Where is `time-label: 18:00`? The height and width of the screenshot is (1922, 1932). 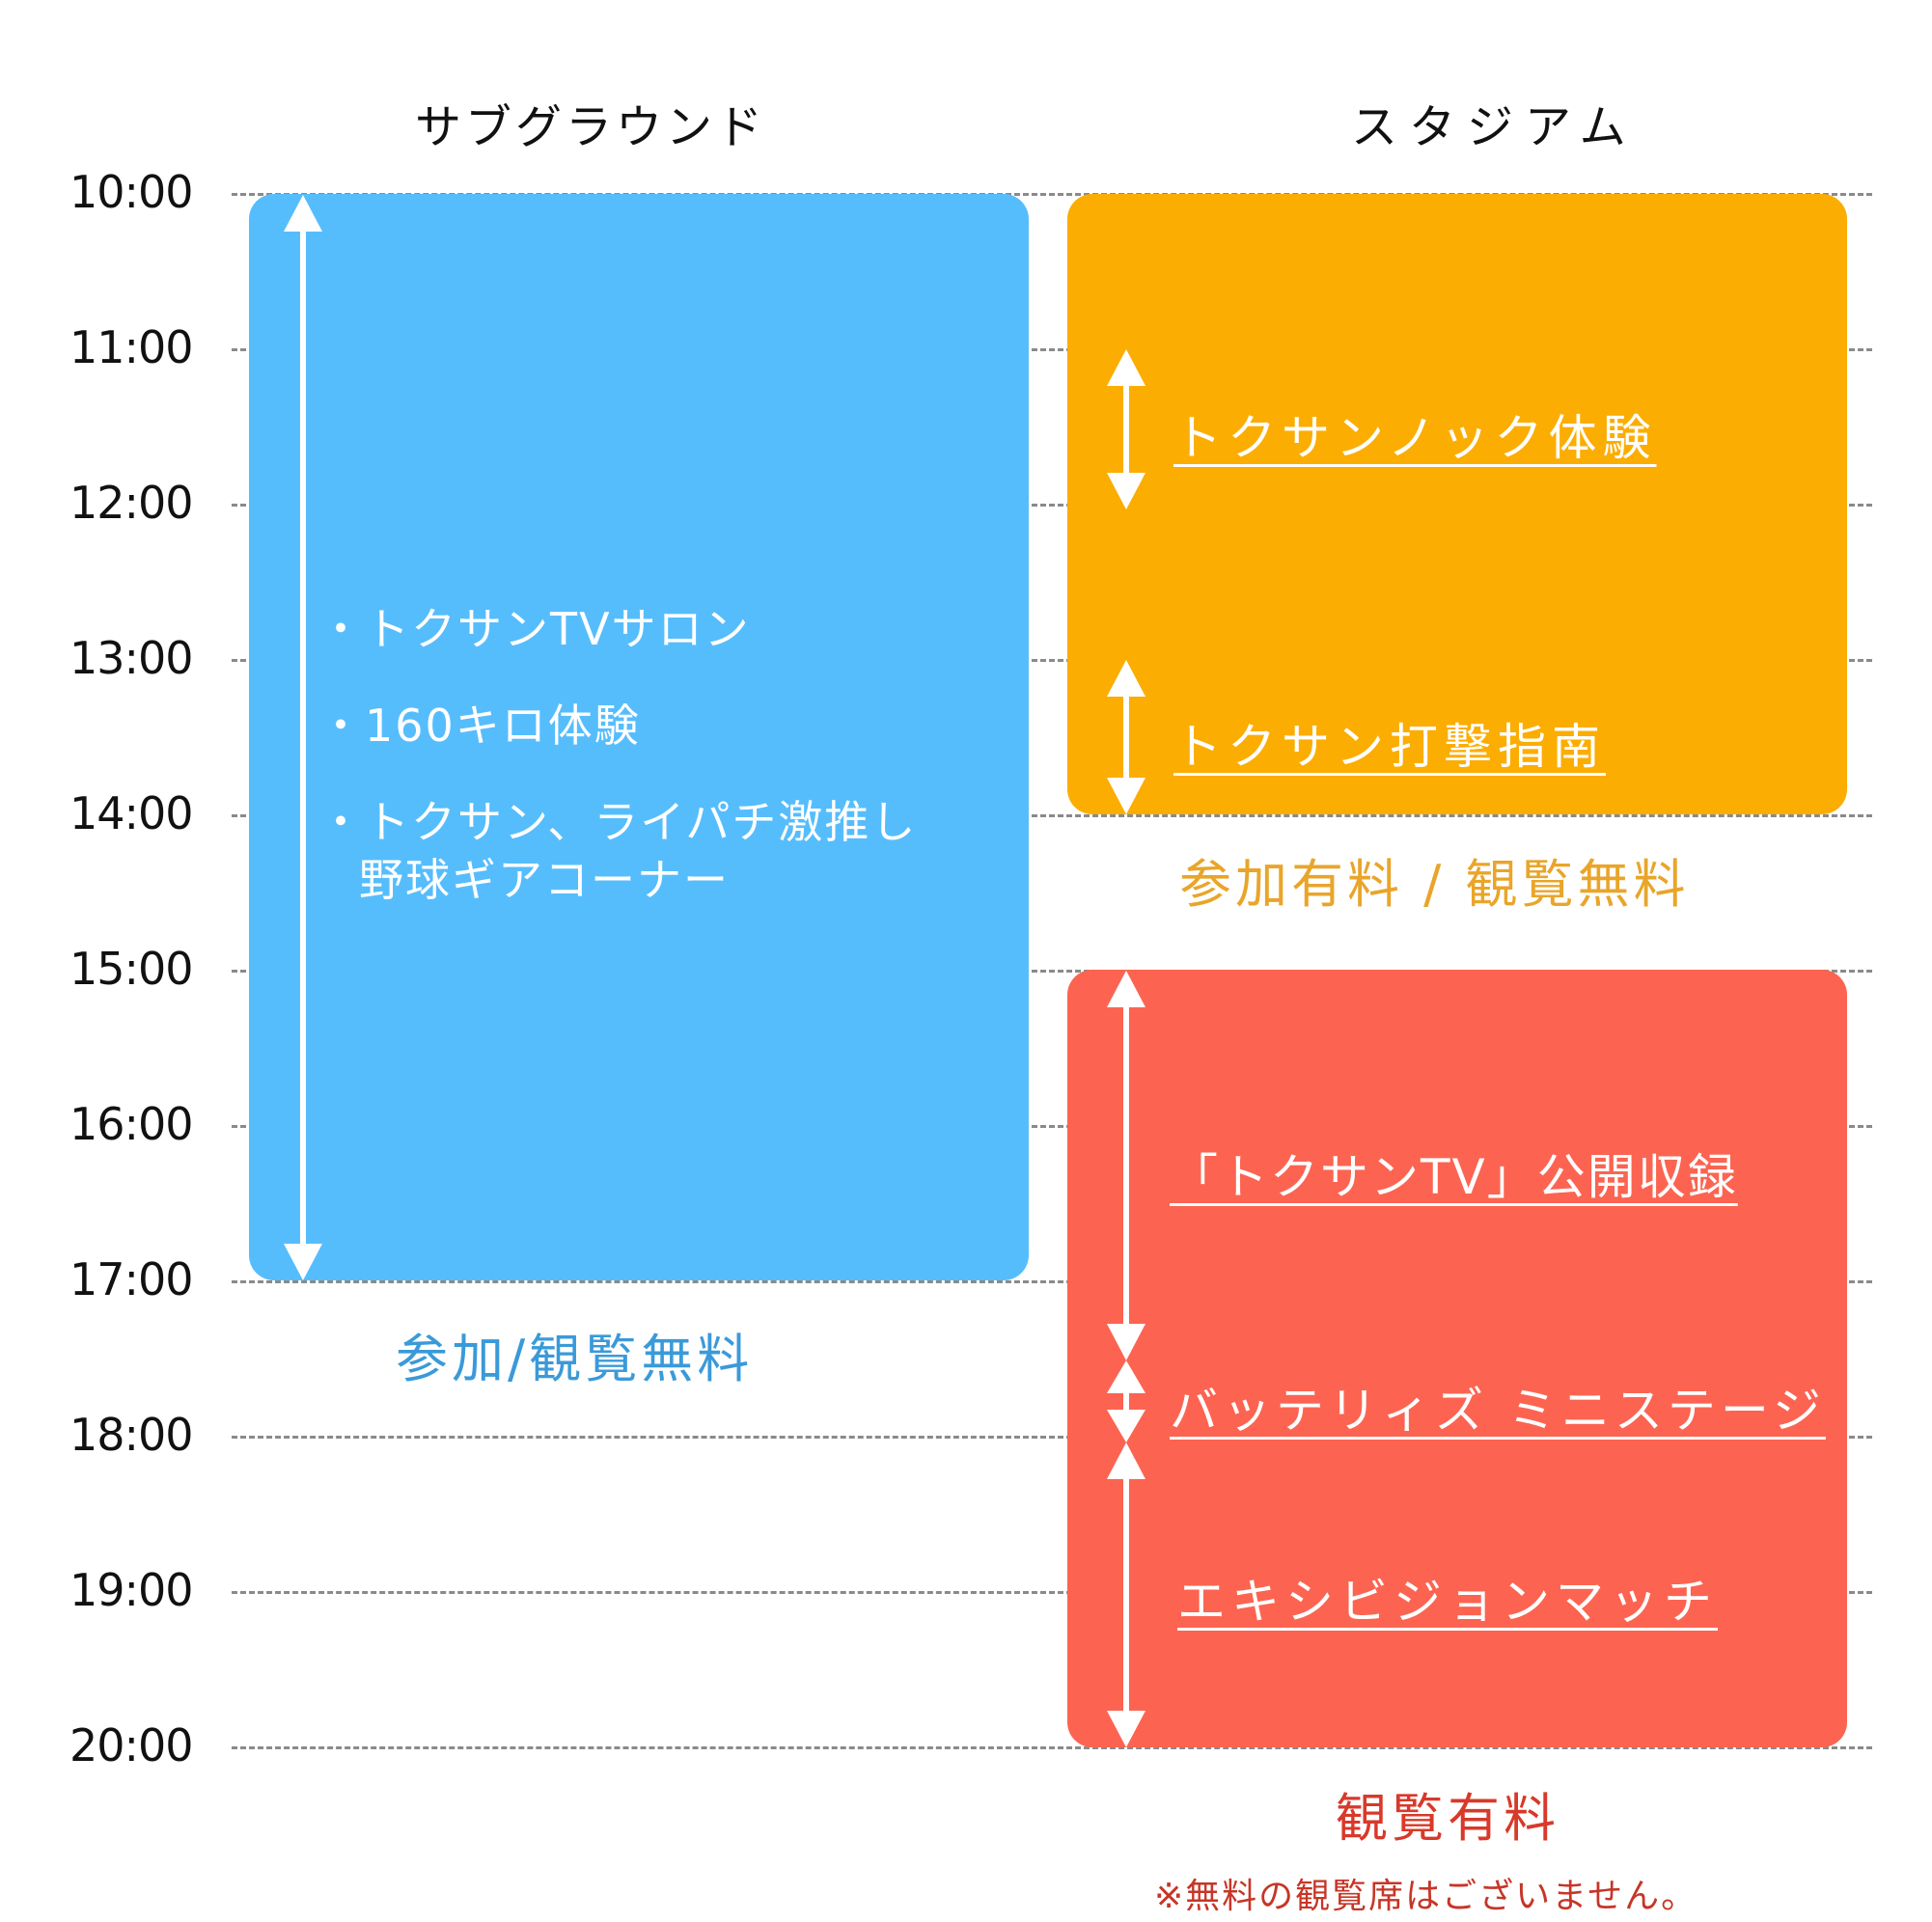 time-label: 18:00 is located at coordinates (131, 1435).